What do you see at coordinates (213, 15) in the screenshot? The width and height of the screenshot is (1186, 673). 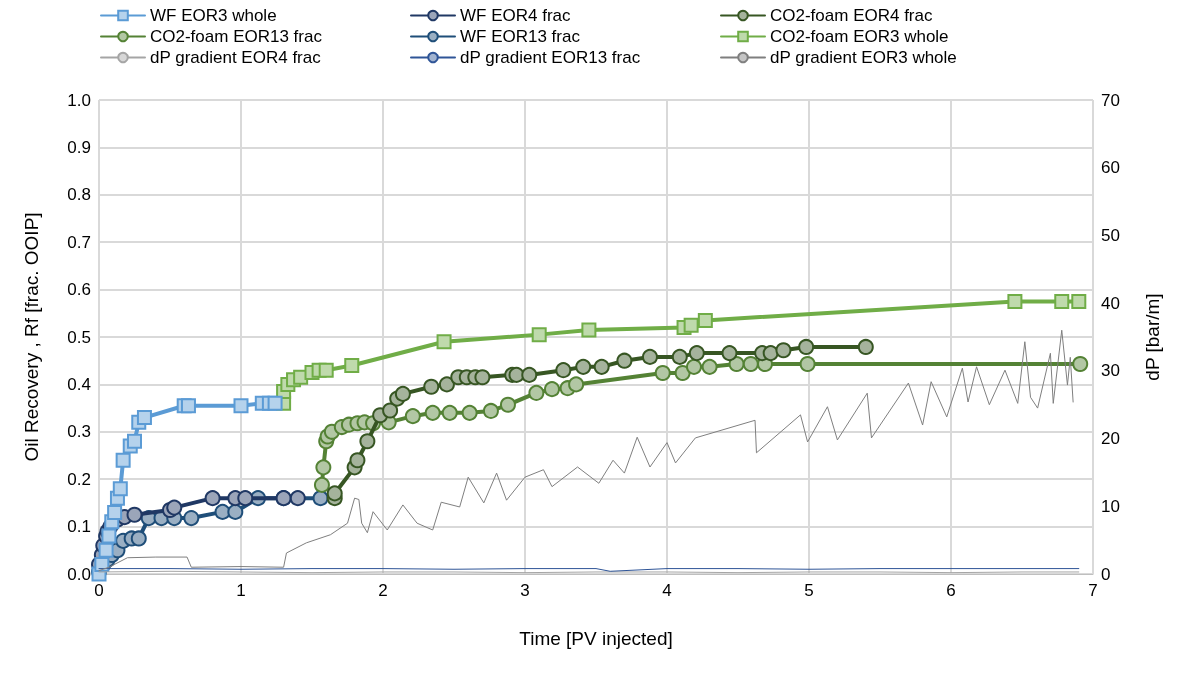 I see `legend-label: WF EOR3 whole` at bounding box center [213, 15].